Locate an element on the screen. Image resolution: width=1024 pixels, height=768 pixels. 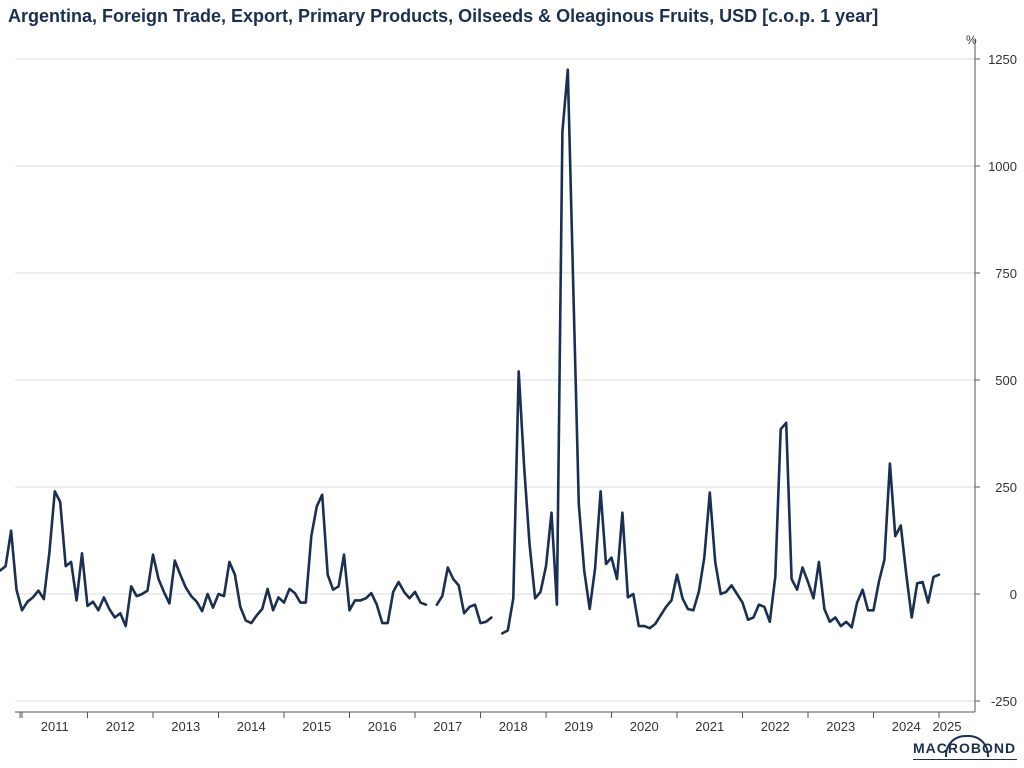
y-tick-label: 750 is located at coordinates (1006, 273).